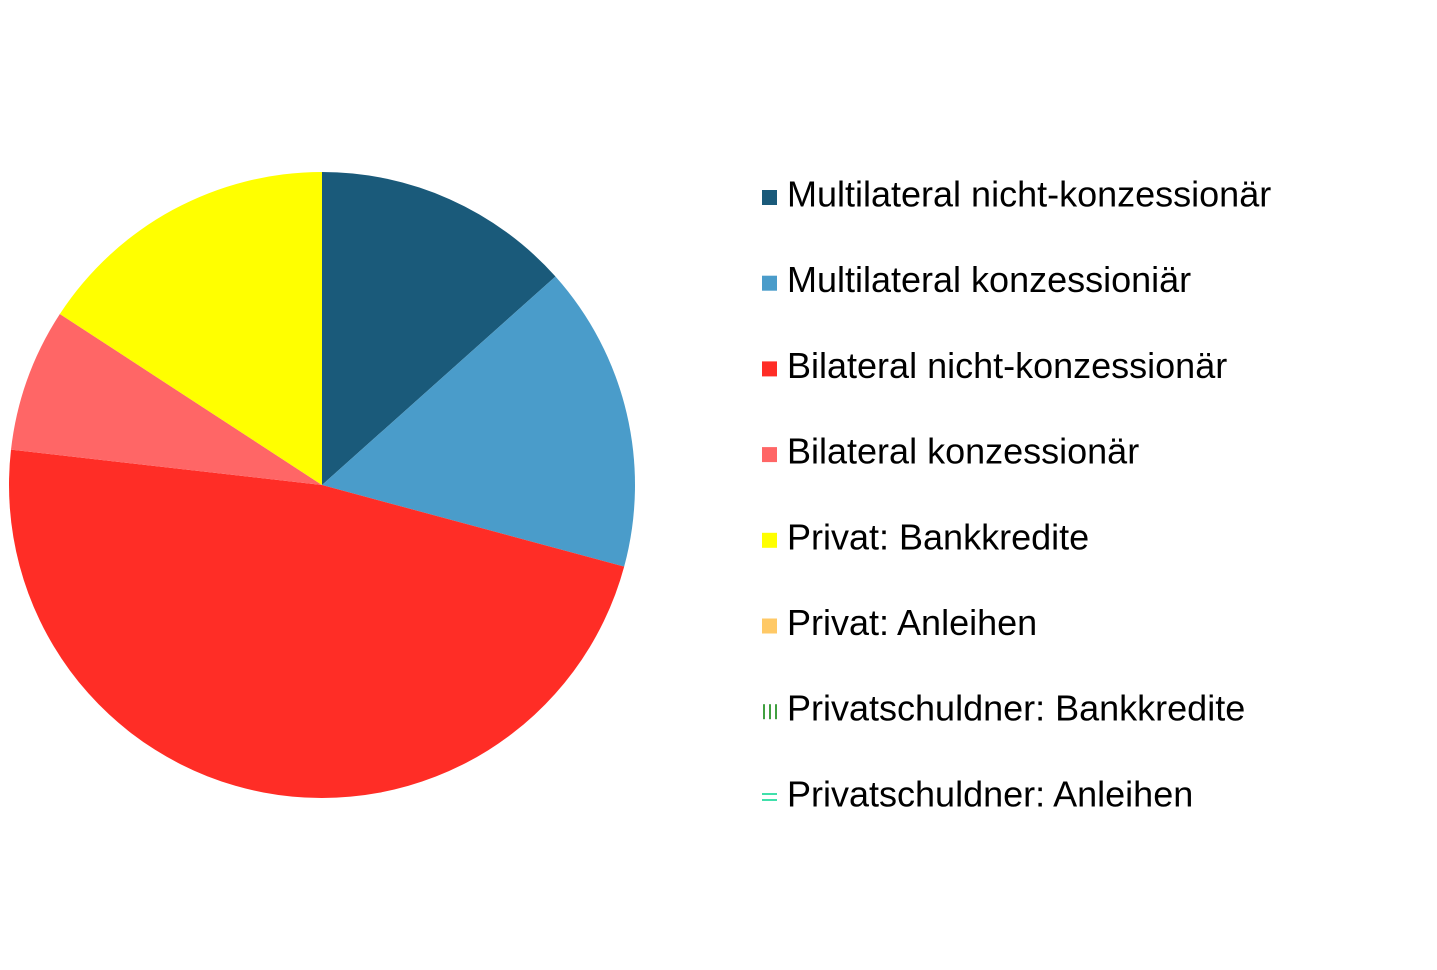  I want to click on legend-label: Privatschuldner: Anleihen, so click(990, 793).